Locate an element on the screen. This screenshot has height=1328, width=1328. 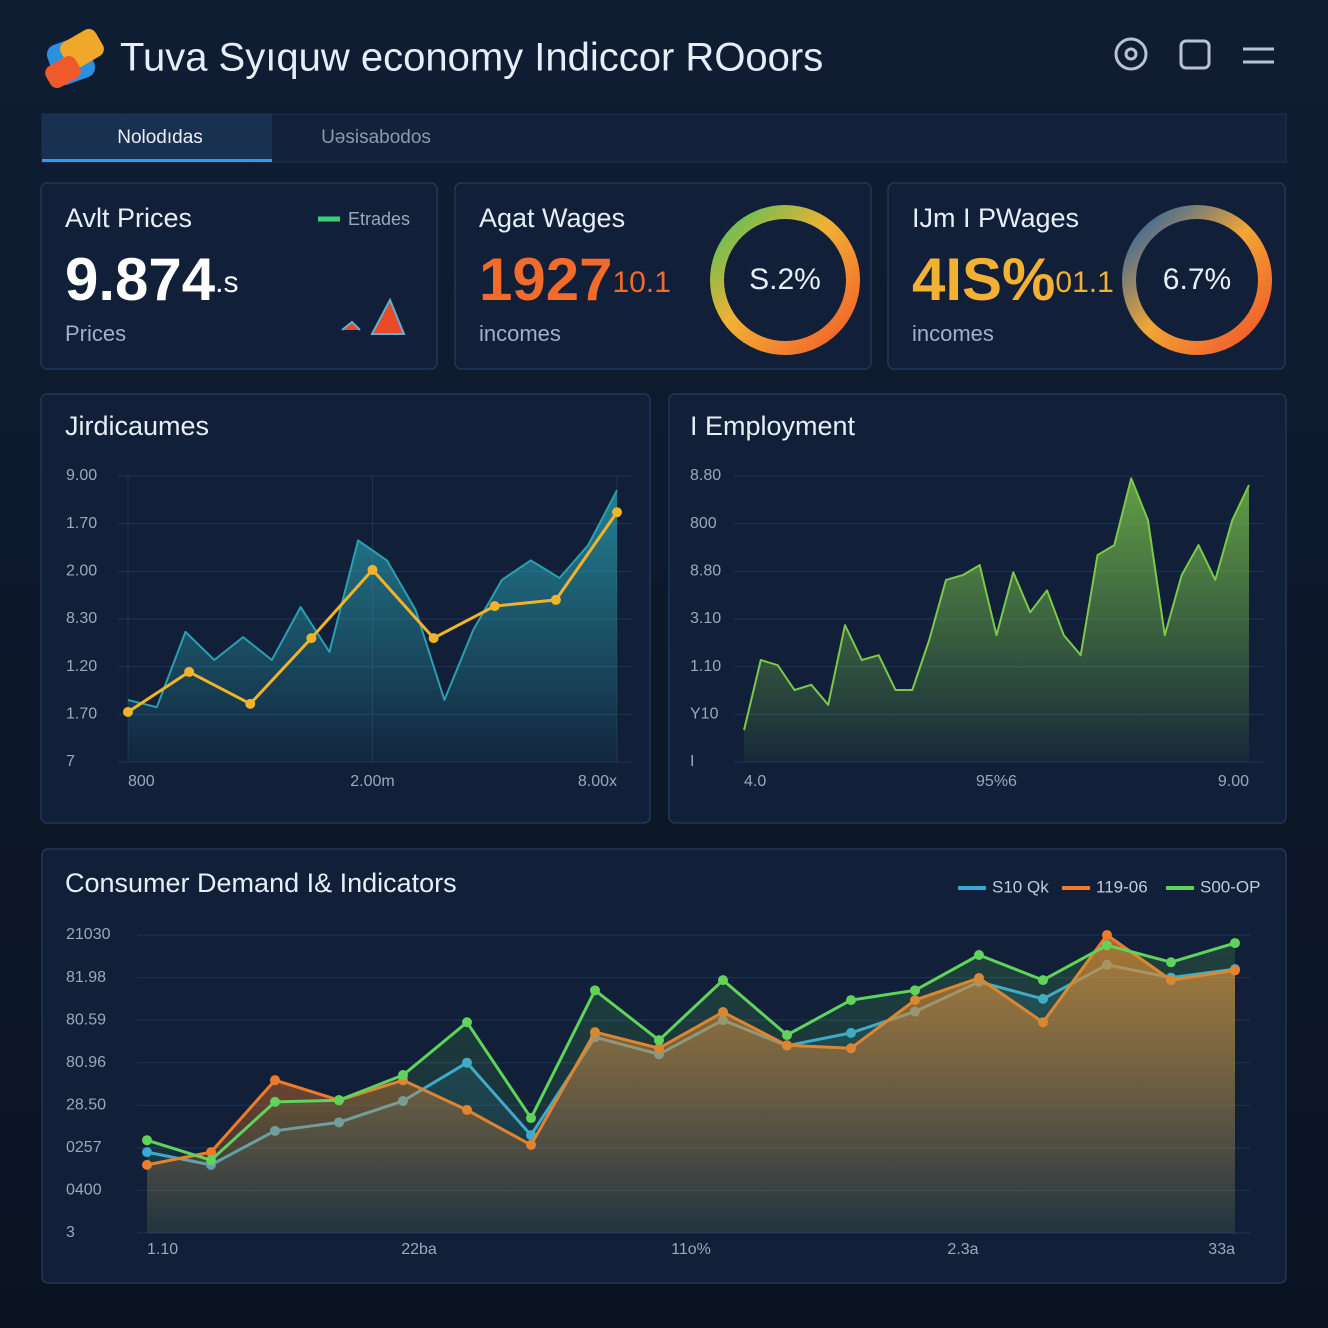
x-tick-label: 8.00x is located at coordinates (597, 781).